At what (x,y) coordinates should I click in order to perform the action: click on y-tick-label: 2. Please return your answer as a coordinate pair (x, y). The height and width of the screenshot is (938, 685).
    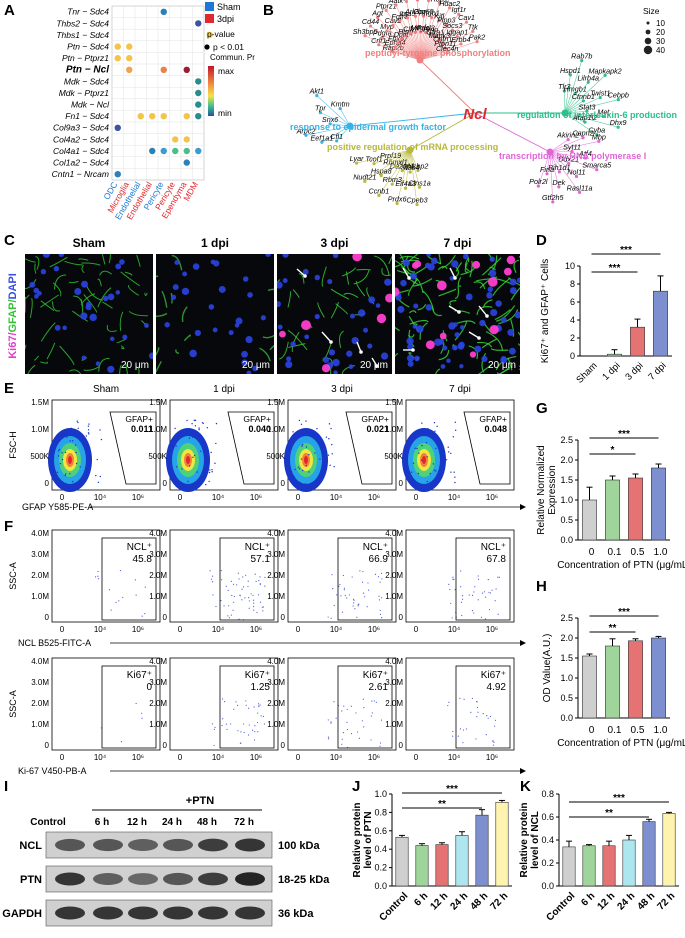
    Looking at the image, I should click on (572, 338).